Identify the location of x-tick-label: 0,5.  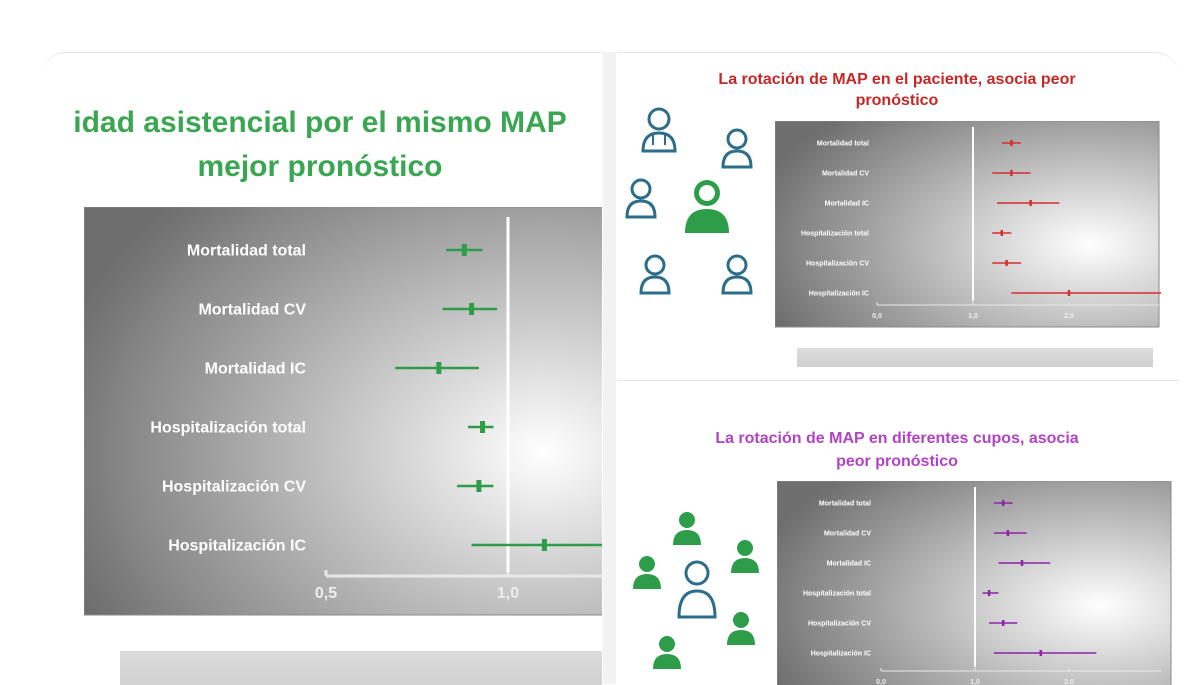
(326, 593).